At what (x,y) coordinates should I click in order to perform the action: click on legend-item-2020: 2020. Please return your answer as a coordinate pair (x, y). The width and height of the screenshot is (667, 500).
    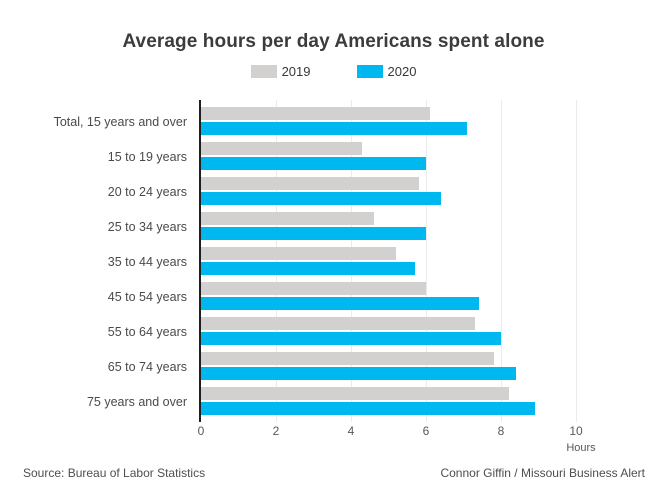
    Looking at the image, I should click on (386, 71).